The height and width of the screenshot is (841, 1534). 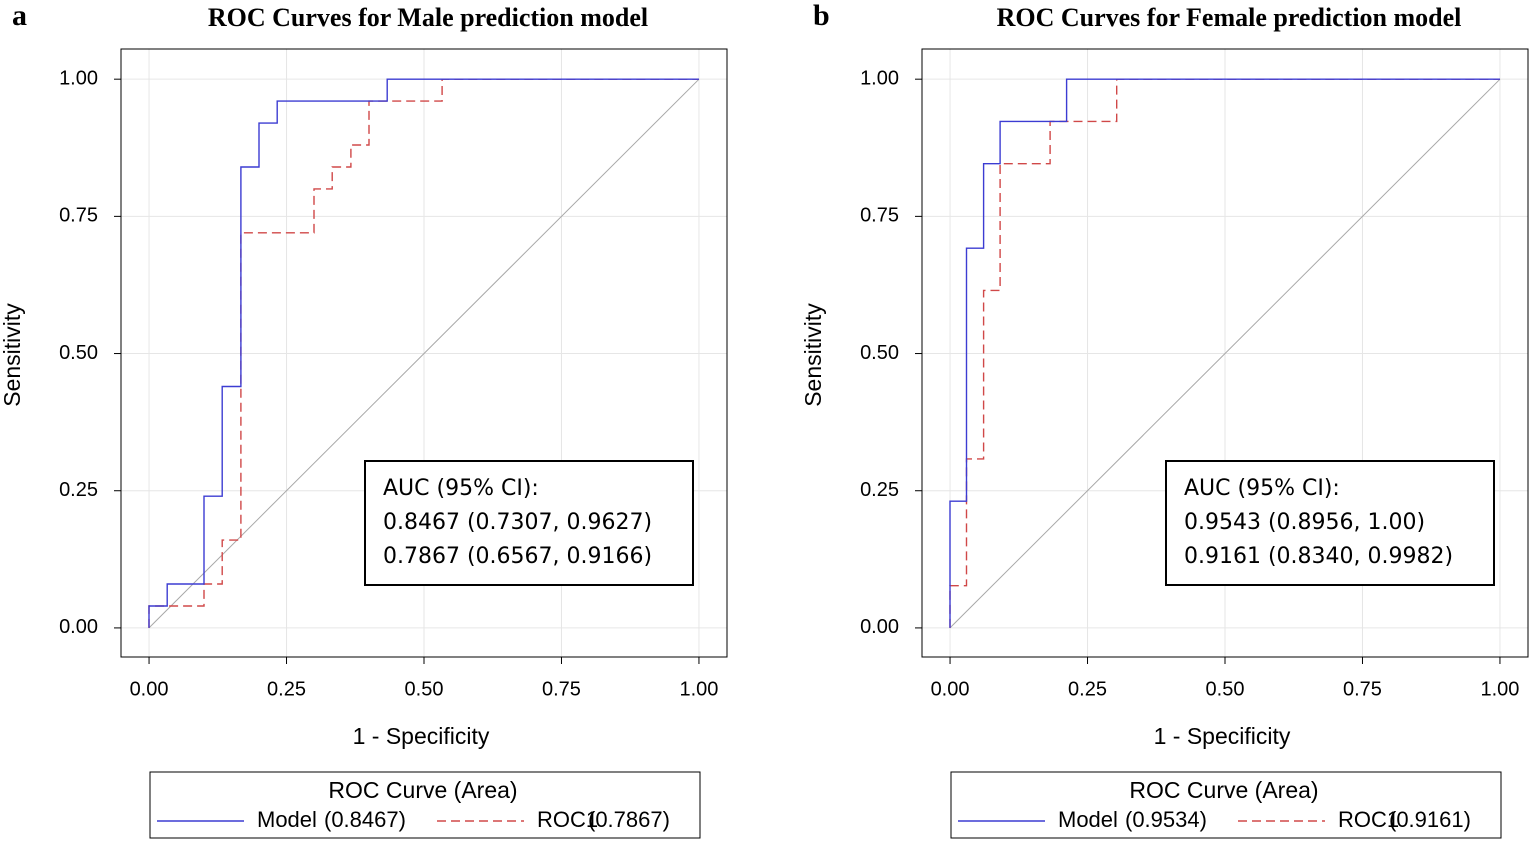 What do you see at coordinates (1430, 819) in the screenshot?
I see `legend-area: (0.9161)` at bounding box center [1430, 819].